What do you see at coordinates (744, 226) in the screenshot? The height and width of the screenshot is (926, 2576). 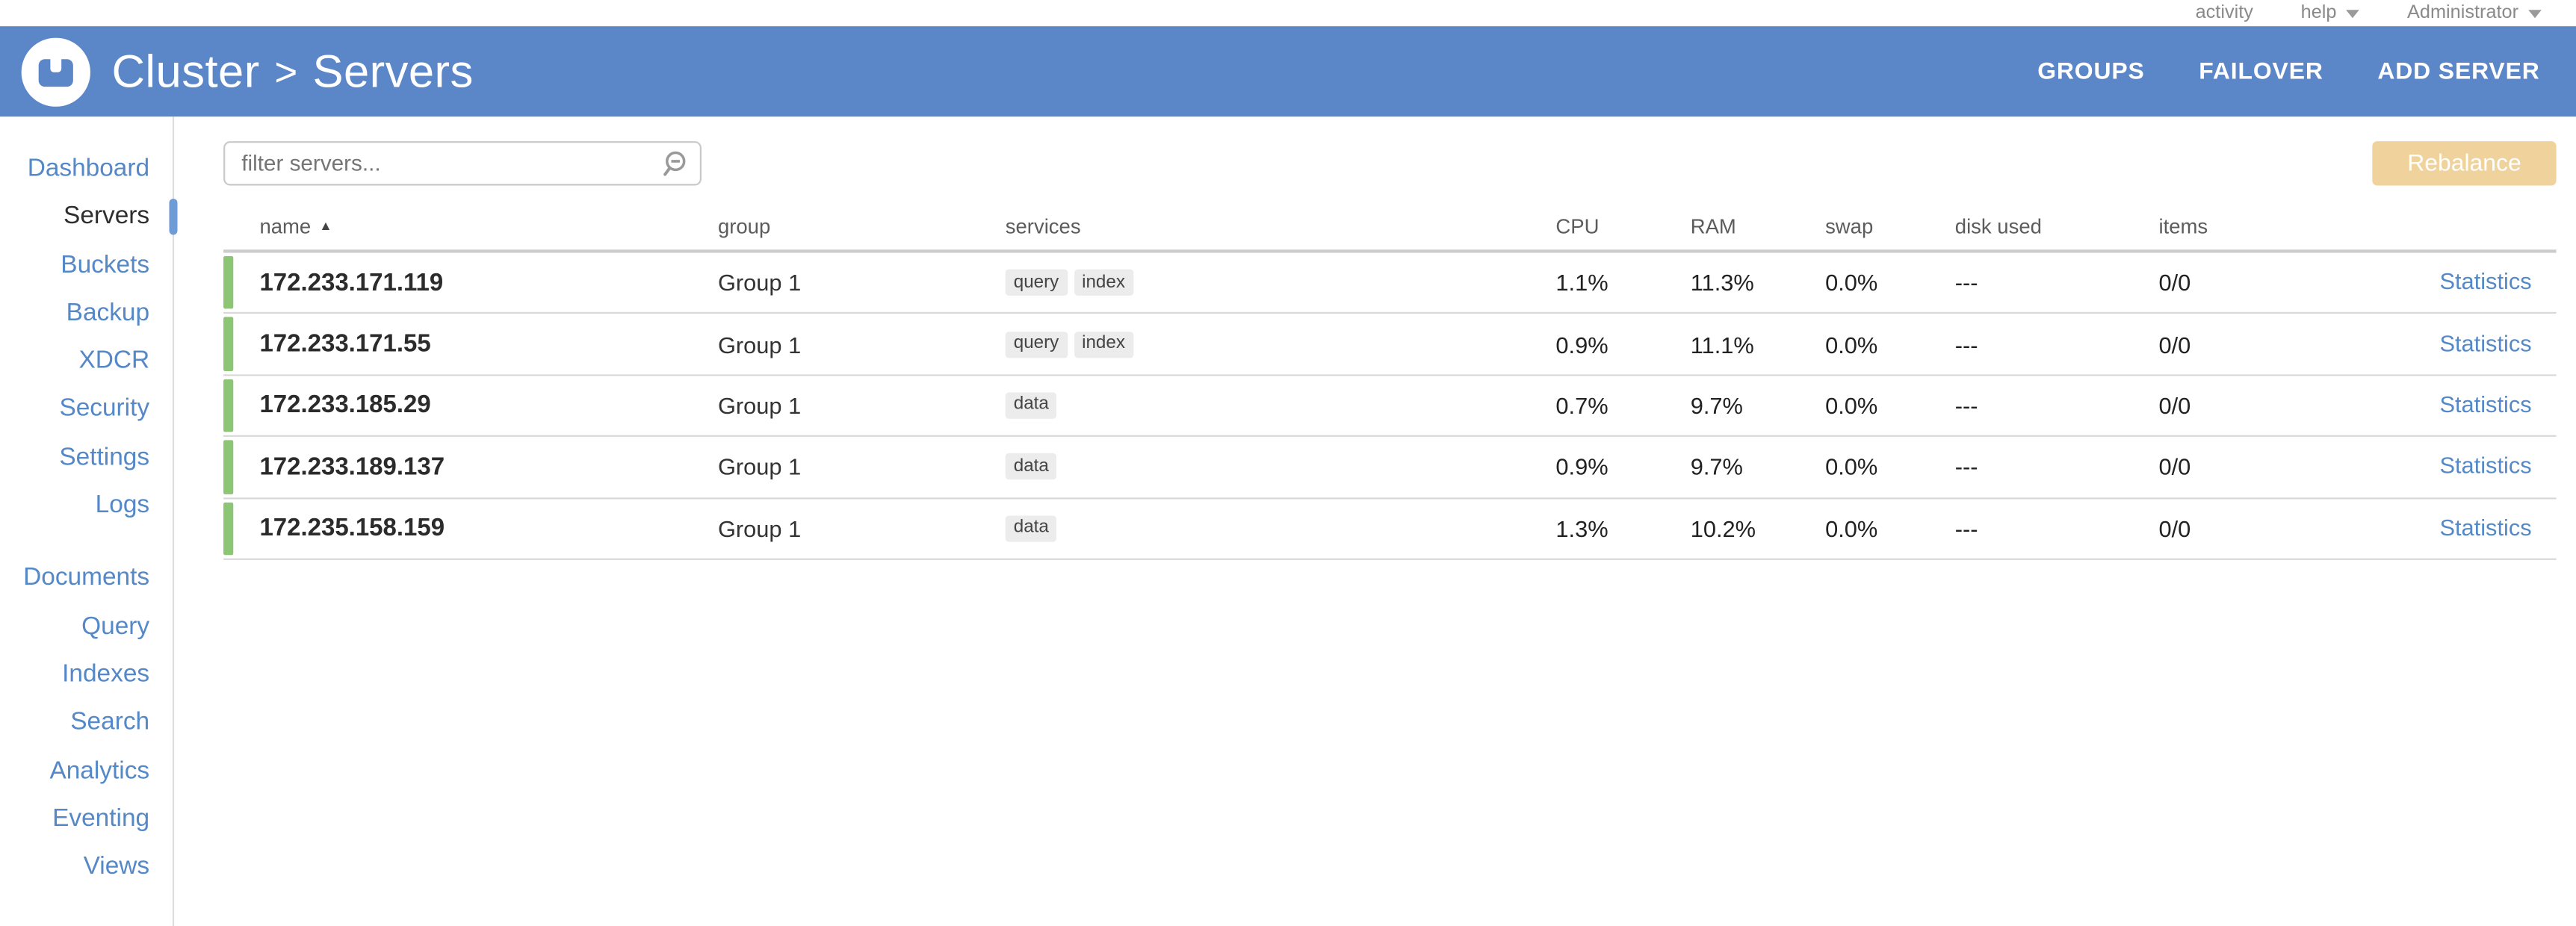 I see `column-header-group: group` at bounding box center [744, 226].